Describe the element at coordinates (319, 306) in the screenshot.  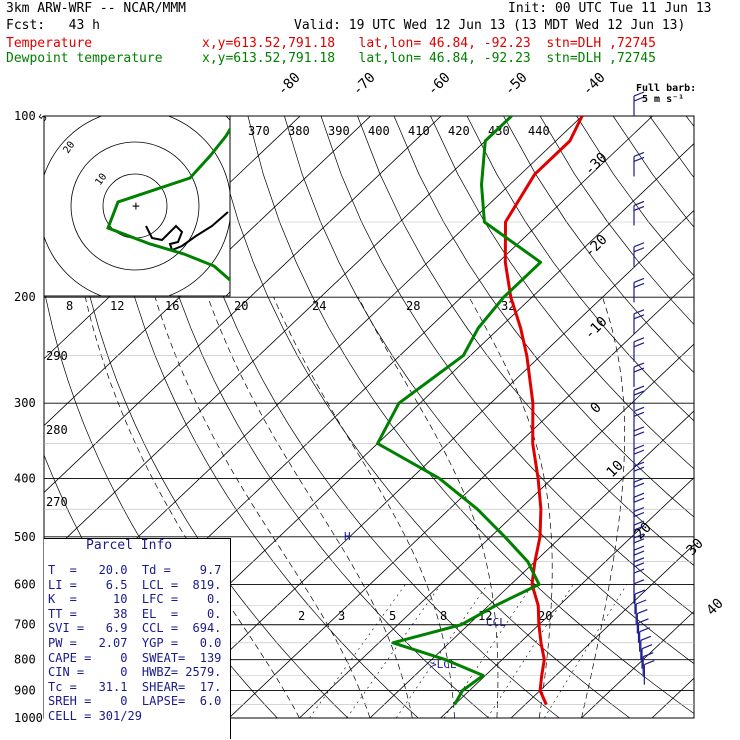
I see `upper-axis-label: 24` at that location.